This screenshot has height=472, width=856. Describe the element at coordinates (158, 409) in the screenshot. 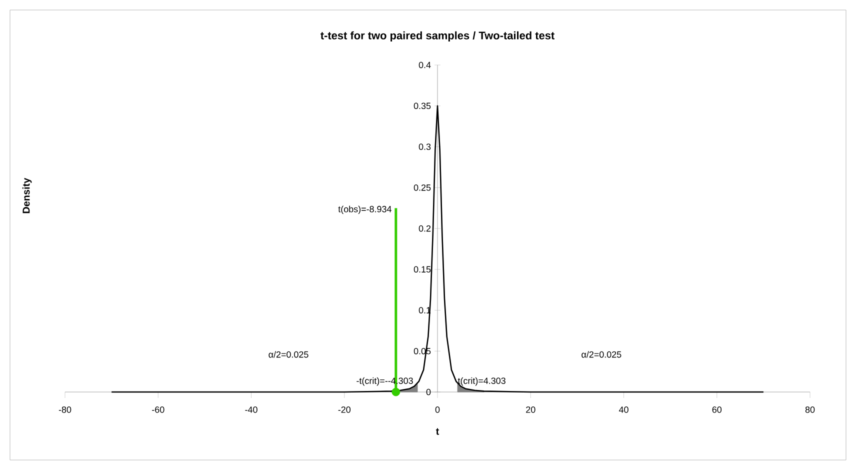

I see `x-tick-label: -60` at that location.